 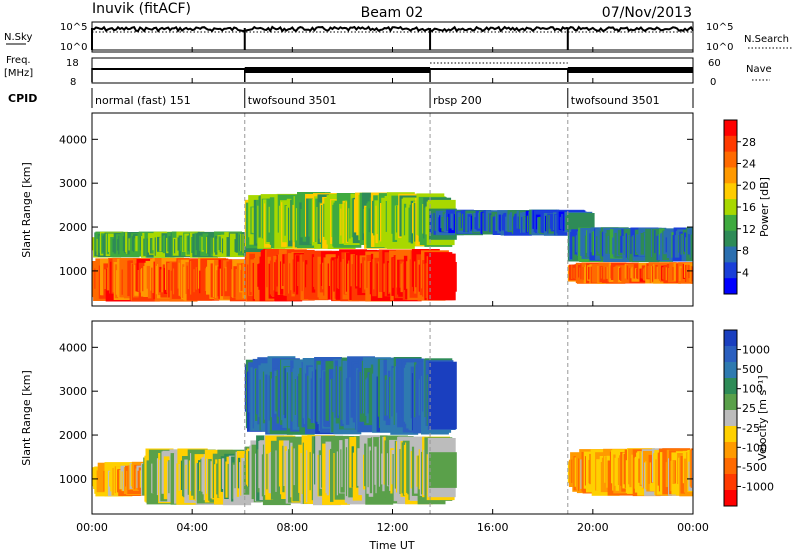 What do you see at coordinates (764, 207) in the screenshot?
I see `power-scale-label: Power [dB]` at bounding box center [764, 207].